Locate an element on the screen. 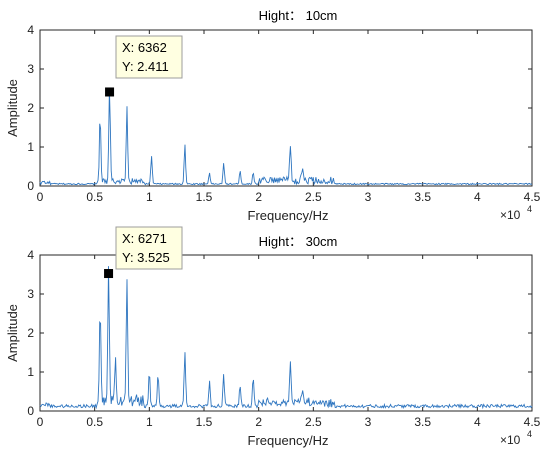  datatip-x-text: X: 6271 is located at coordinates (144, 238).